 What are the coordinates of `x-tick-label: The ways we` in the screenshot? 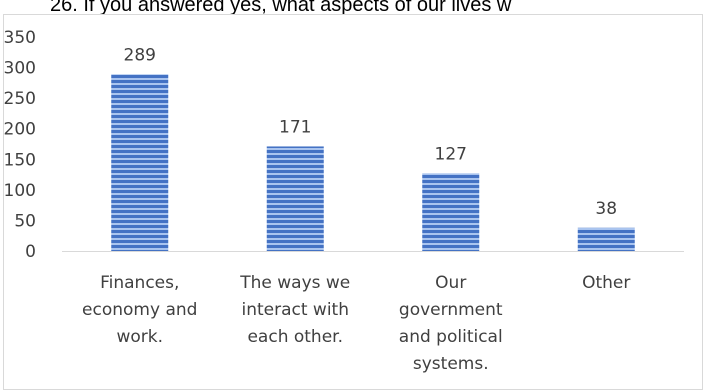 It's located at (294, 283).